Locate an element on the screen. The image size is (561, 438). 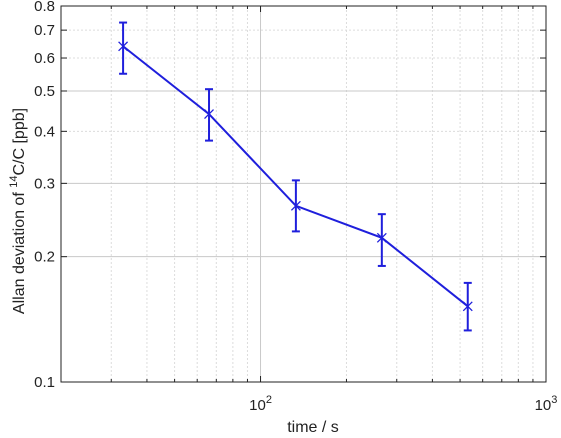
y-tick-label: 0.4 is located at coordinates (44, 131).